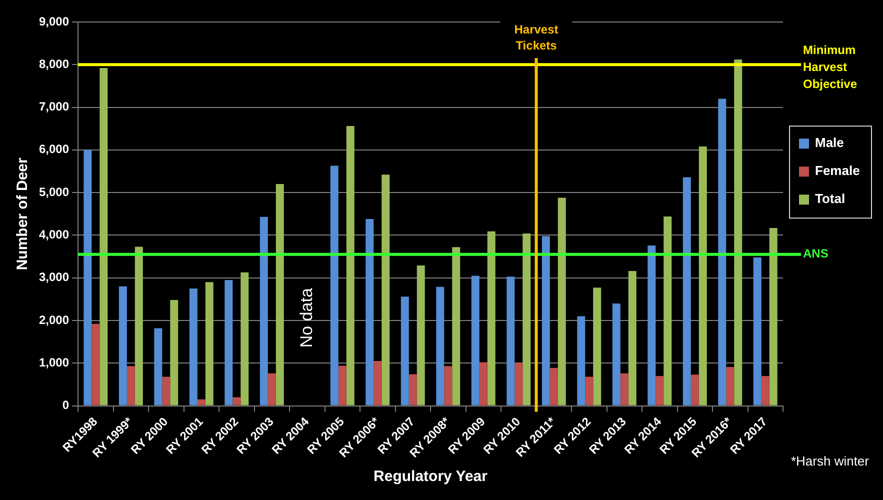 Image resolution: width=883 pixels, height=500 pixels. Describe the element at coordinates (54, 63) in the screenshot. I see `y-tick-label: 8,000` at that location.